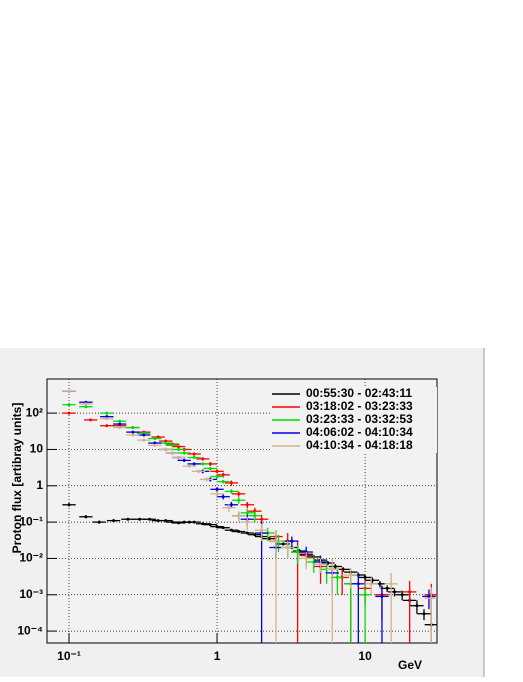 This screenshot has width=523, height=682. Describe the element at coordinates (31, 558) in the screenshot. I see `y-tick-label: 10⁻²` at that location.